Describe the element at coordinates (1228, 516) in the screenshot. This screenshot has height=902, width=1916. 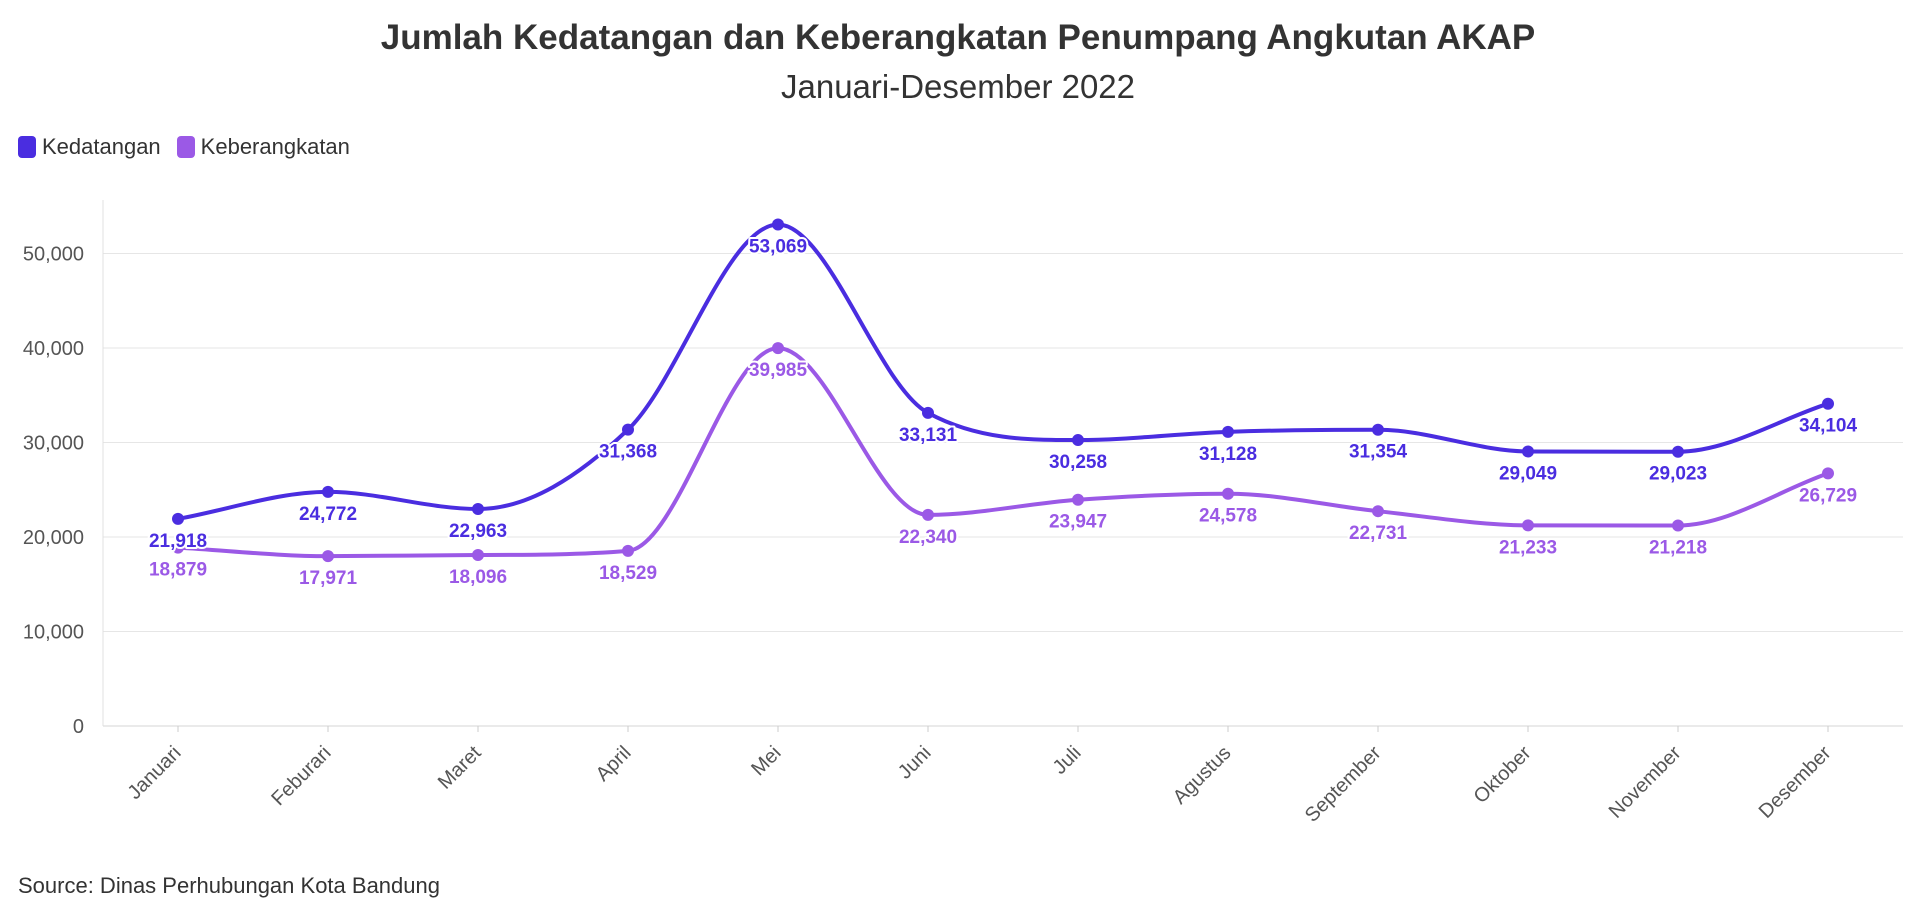
I see `data-label-keberangkatan: 24,578` at that location.